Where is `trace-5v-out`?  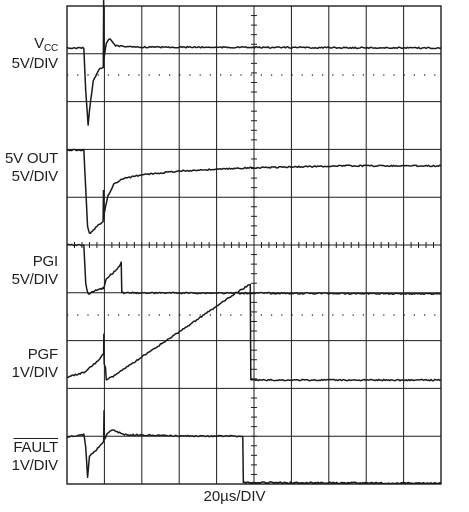
trace-5v-out is located at coordinates (254, 191).